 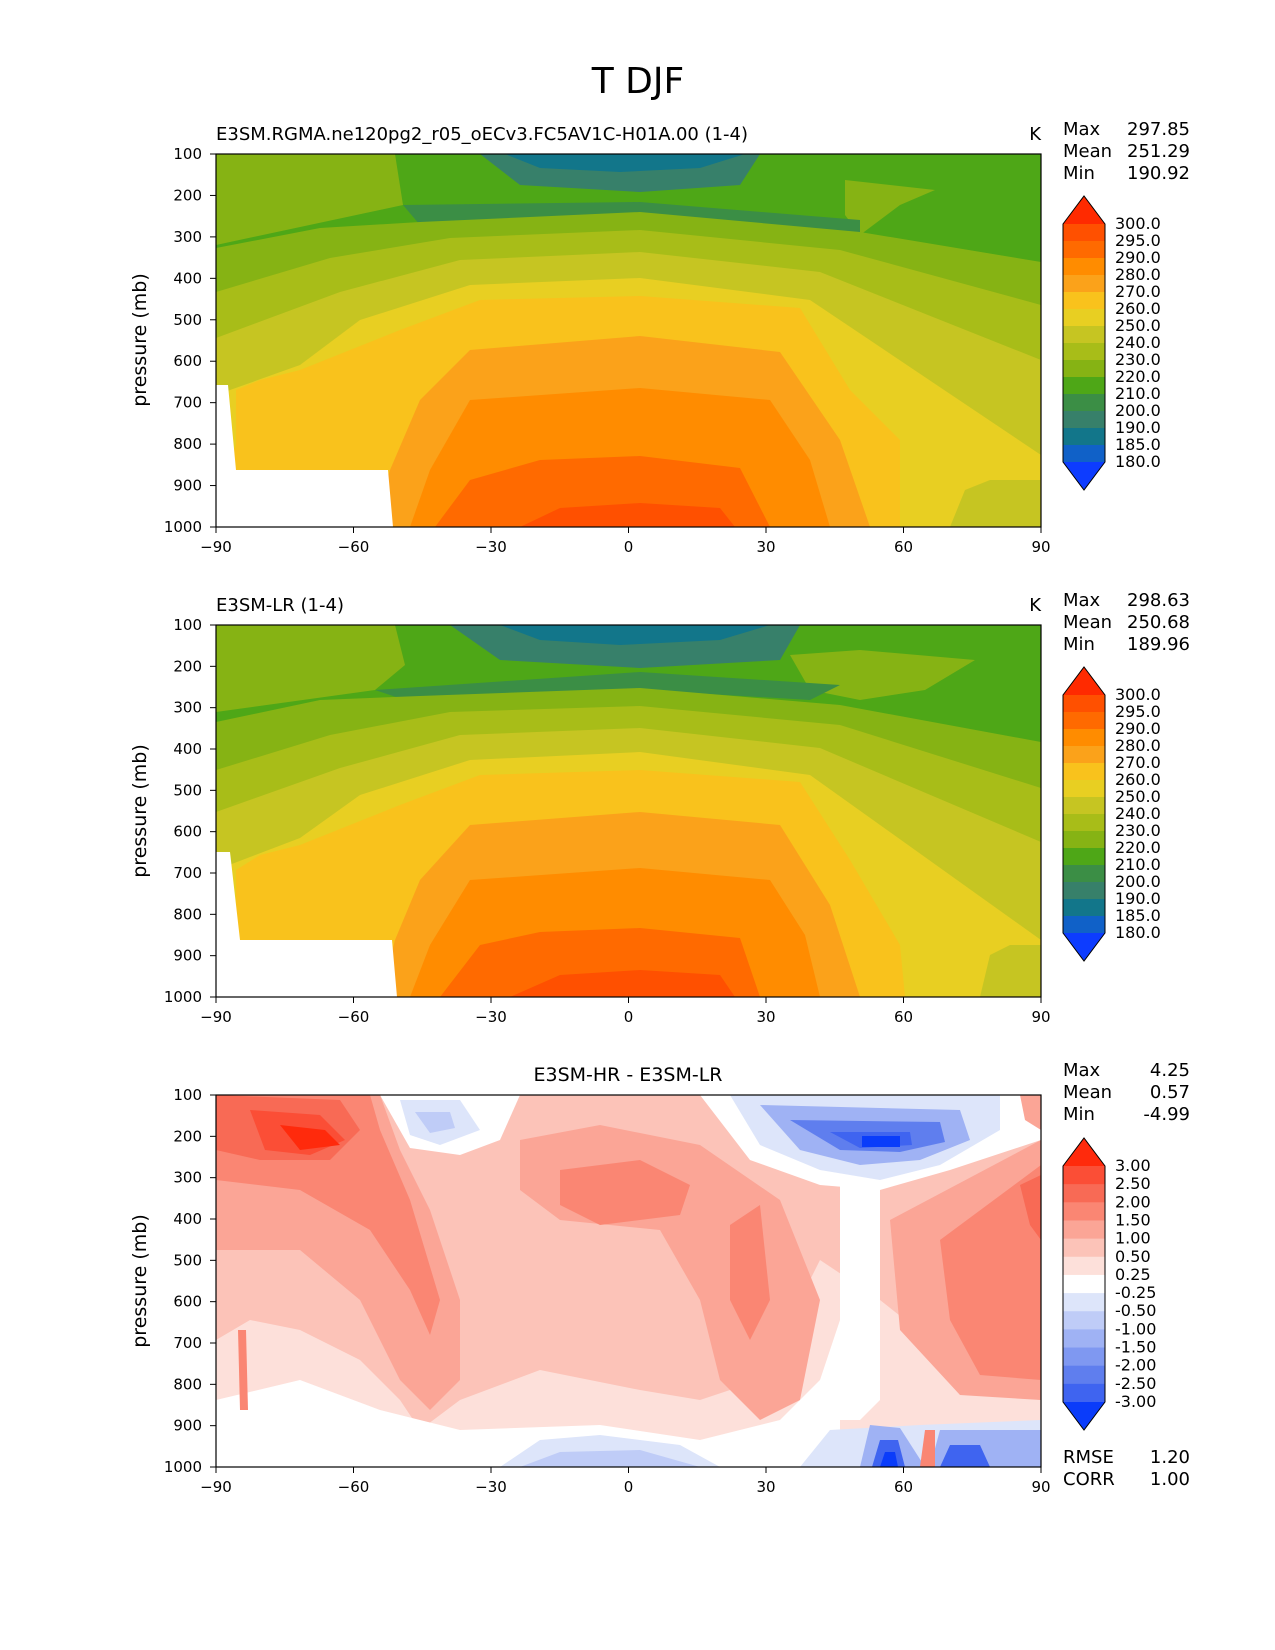 I want to click on panel-1-min-value: 190.92, so click(x=1158, y=173).